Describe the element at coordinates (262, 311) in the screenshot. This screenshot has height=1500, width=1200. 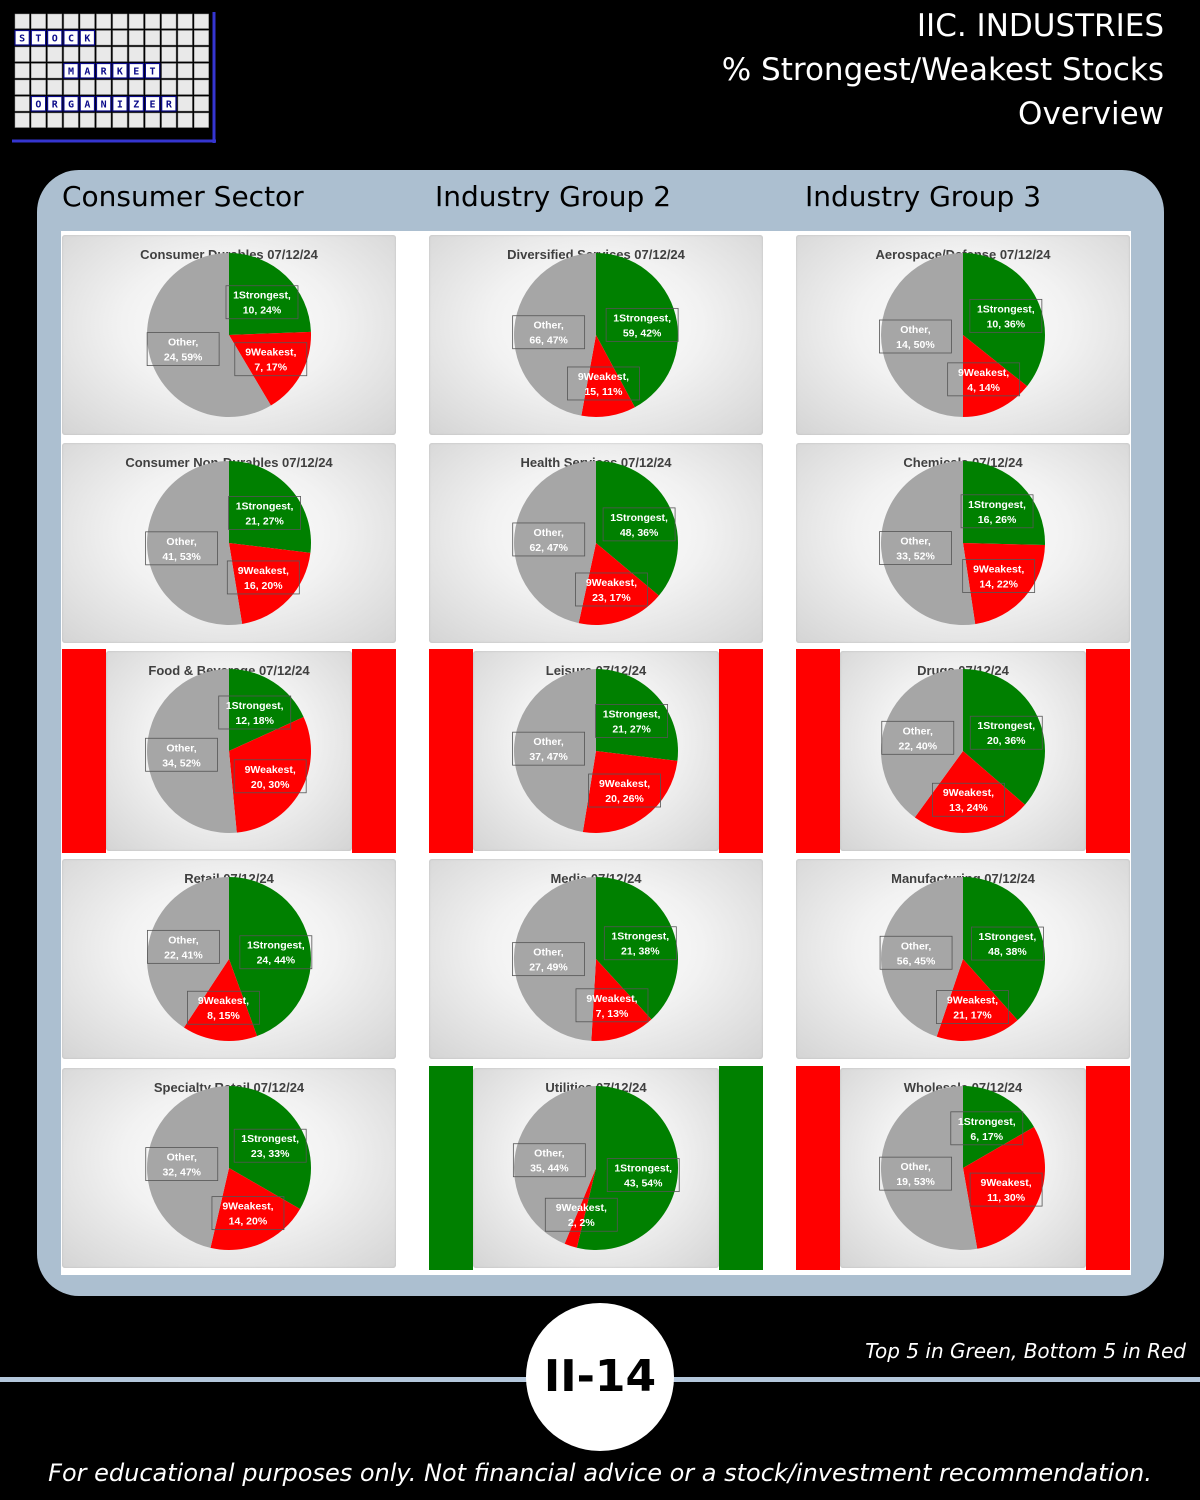
I see `data-label-value: 10, 24%` at that location.